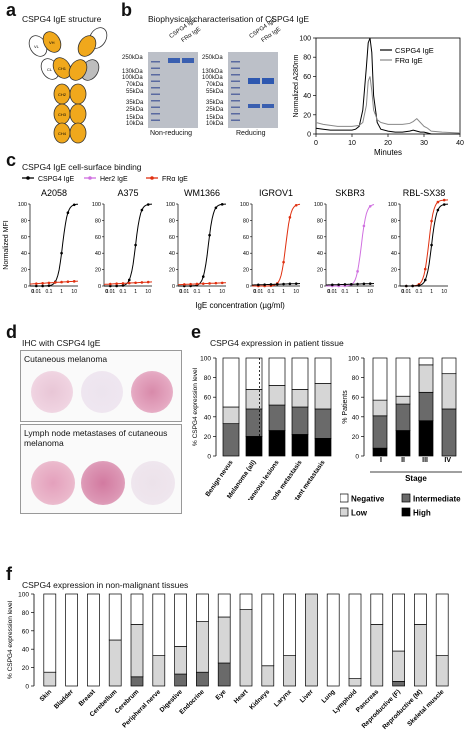 Image resolution: width=474 pixels, height=732 pixels. I want to click on binding-curve, so click(424, 245).